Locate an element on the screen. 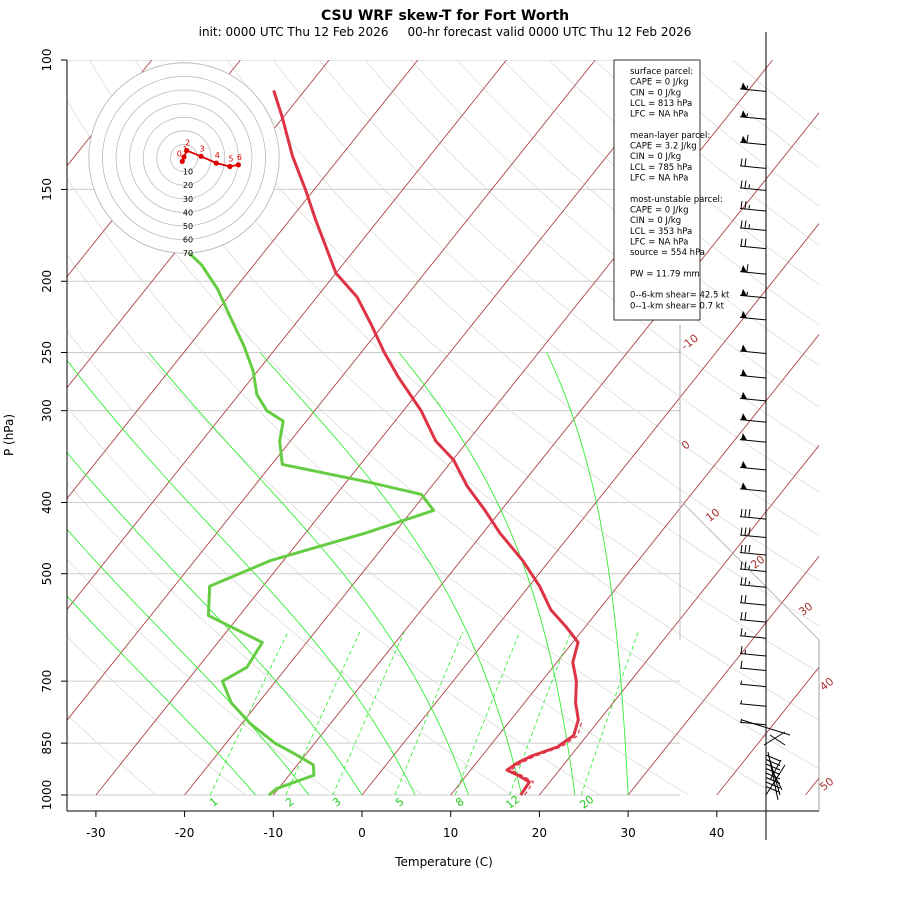 The image size is (900, 900). hodograph-point-label: 4 is located at coordinates (217, 155).